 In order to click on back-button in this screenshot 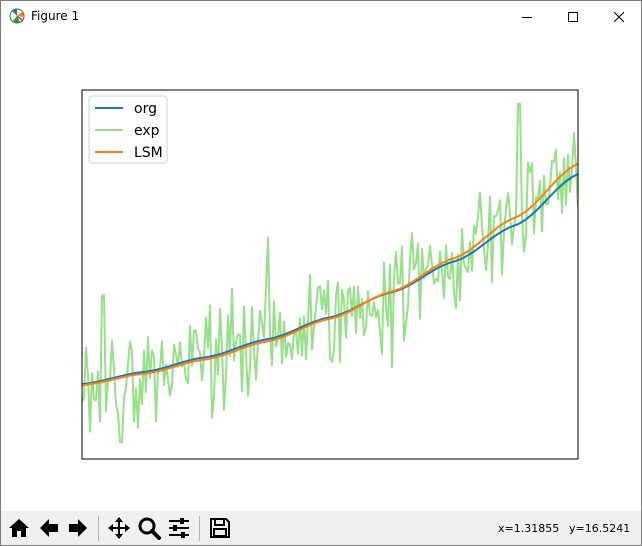, I will do `click(49, 528)`.